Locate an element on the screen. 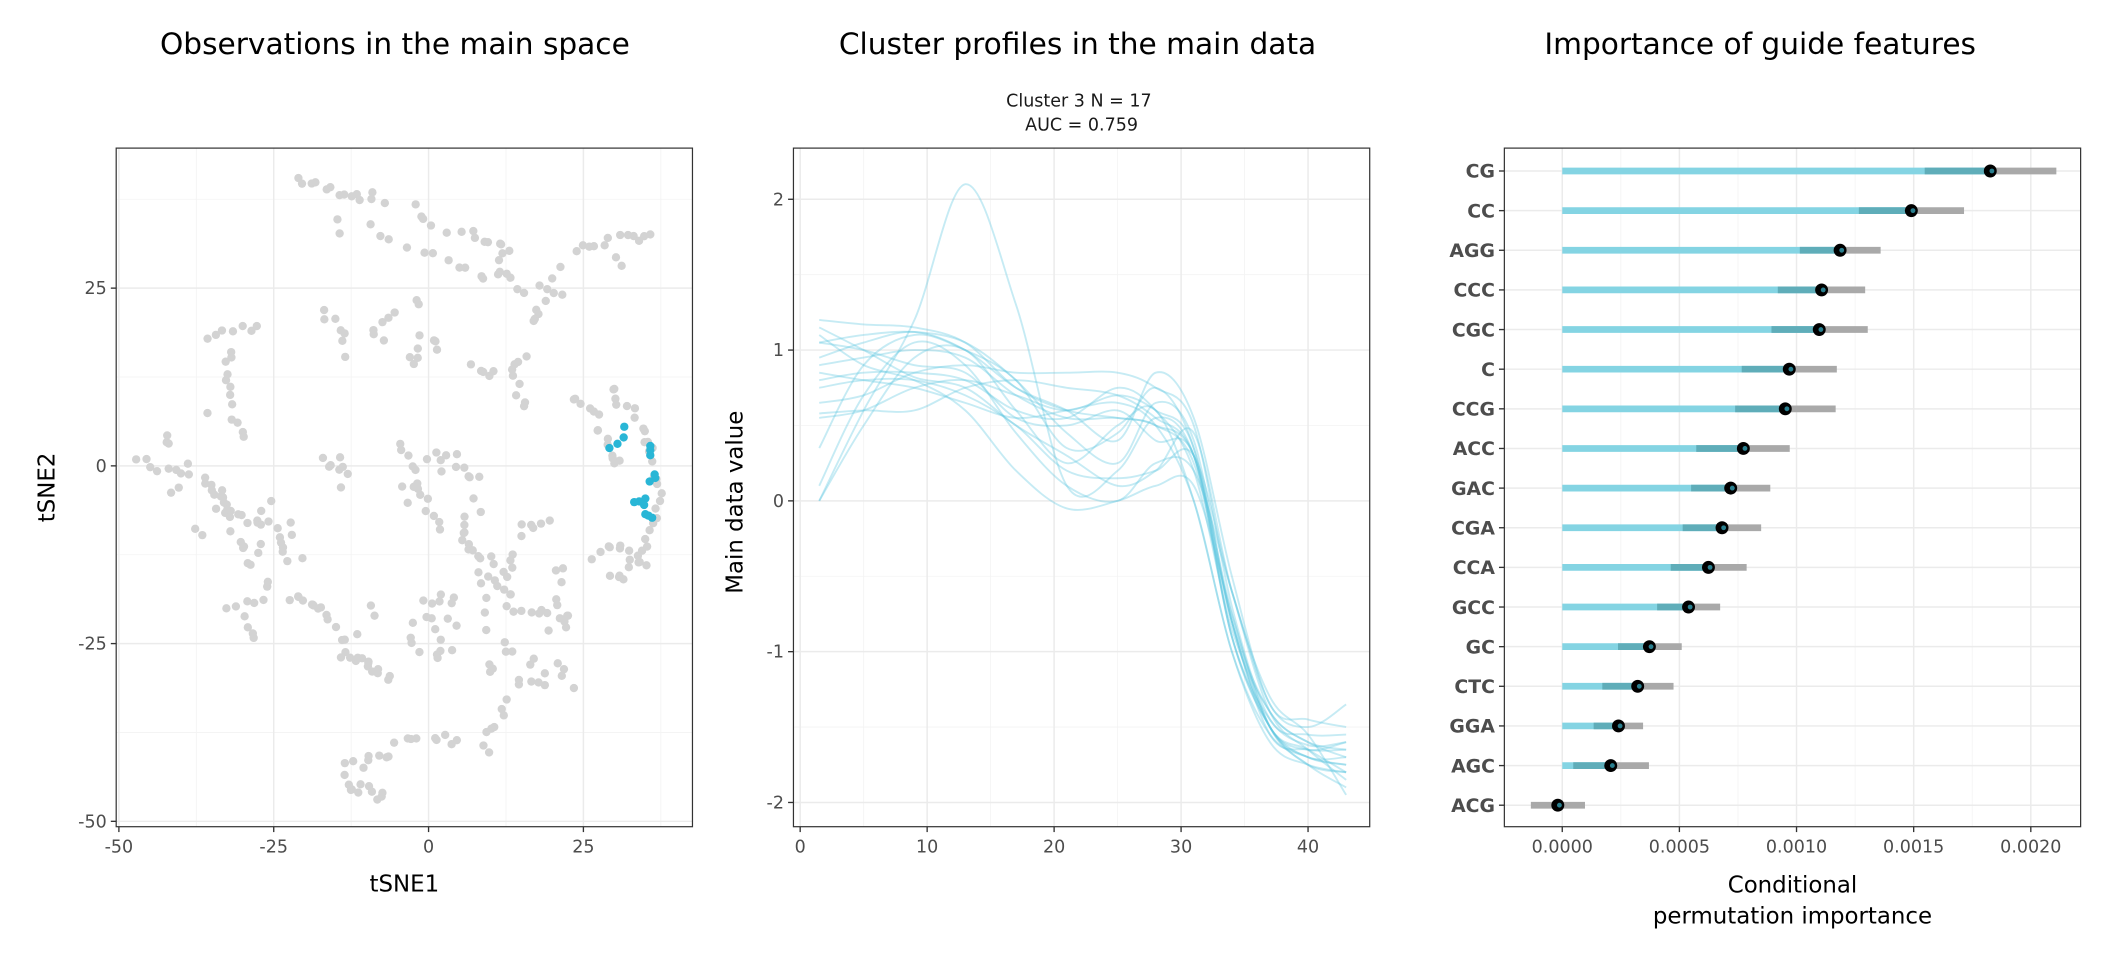 The height and width of the screenshot is (960, 2112). feature-label: CG is located at coordinates (1480, 172).